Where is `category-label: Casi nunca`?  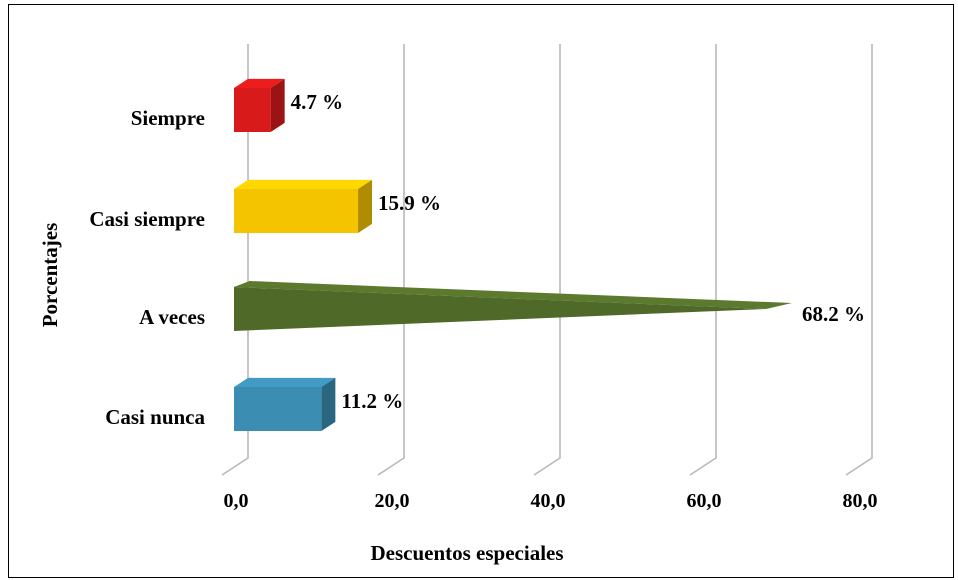
category-label: Casi nunca is located at coordinates (155, 417).